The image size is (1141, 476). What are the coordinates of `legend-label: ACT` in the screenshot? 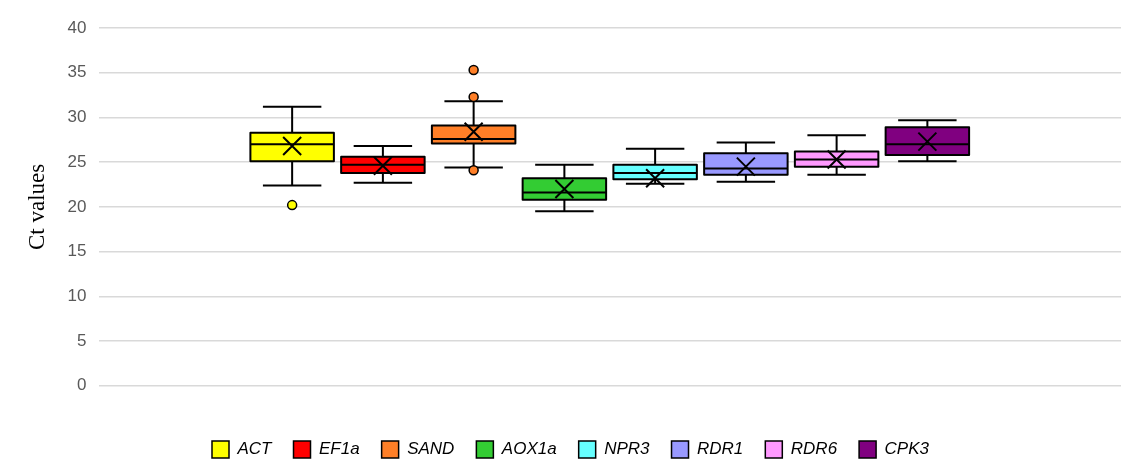 It's located at (255, 449).